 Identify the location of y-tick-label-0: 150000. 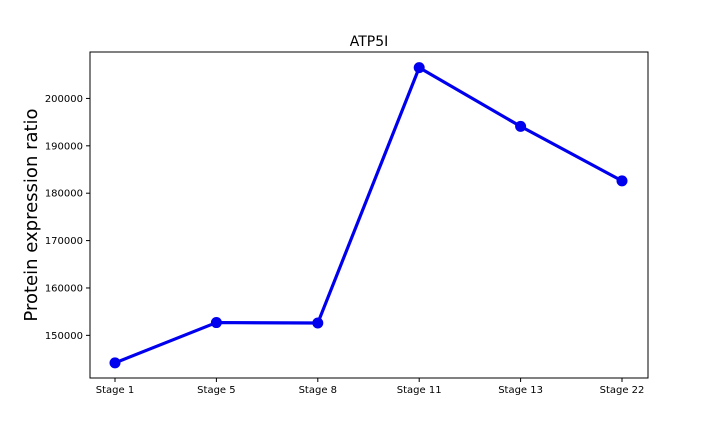
(64, 336).